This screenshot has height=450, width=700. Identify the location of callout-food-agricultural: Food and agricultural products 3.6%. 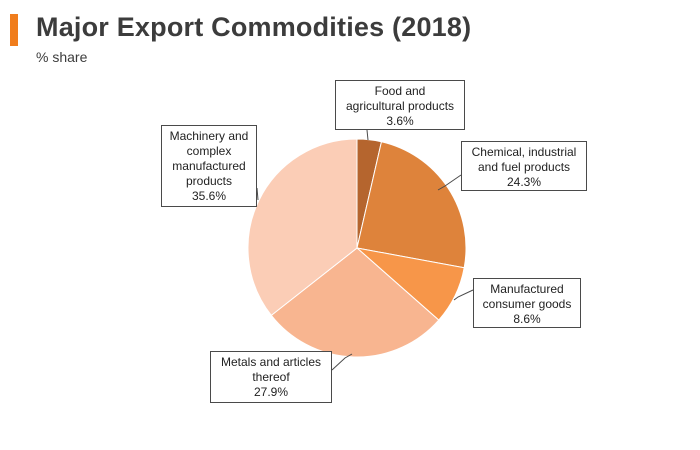
(400, 105).